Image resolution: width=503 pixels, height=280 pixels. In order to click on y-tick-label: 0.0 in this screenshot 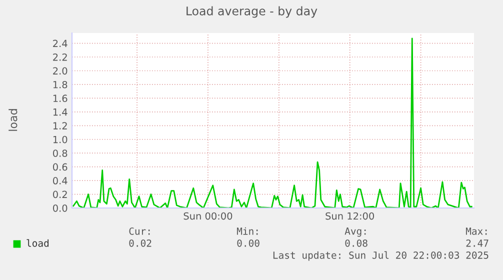, I will do `click(60, 208)`.